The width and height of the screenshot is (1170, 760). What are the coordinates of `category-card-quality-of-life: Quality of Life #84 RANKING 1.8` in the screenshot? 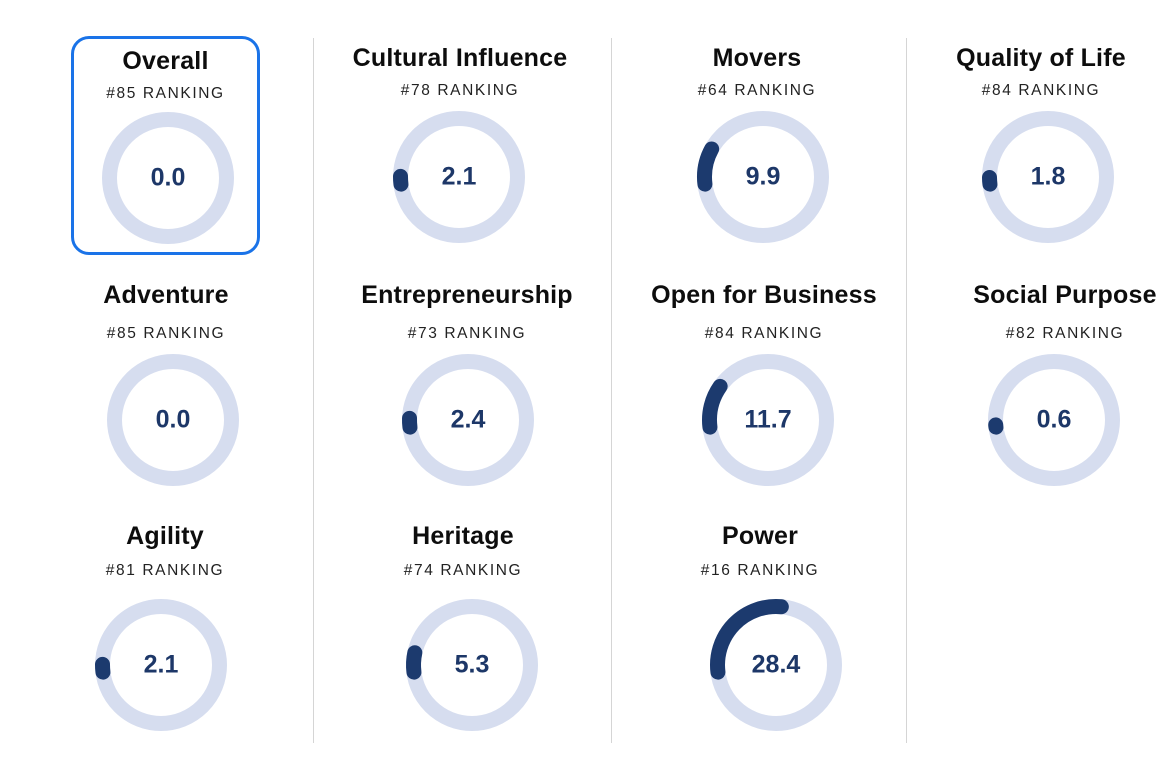 It's located at (1041, 144).